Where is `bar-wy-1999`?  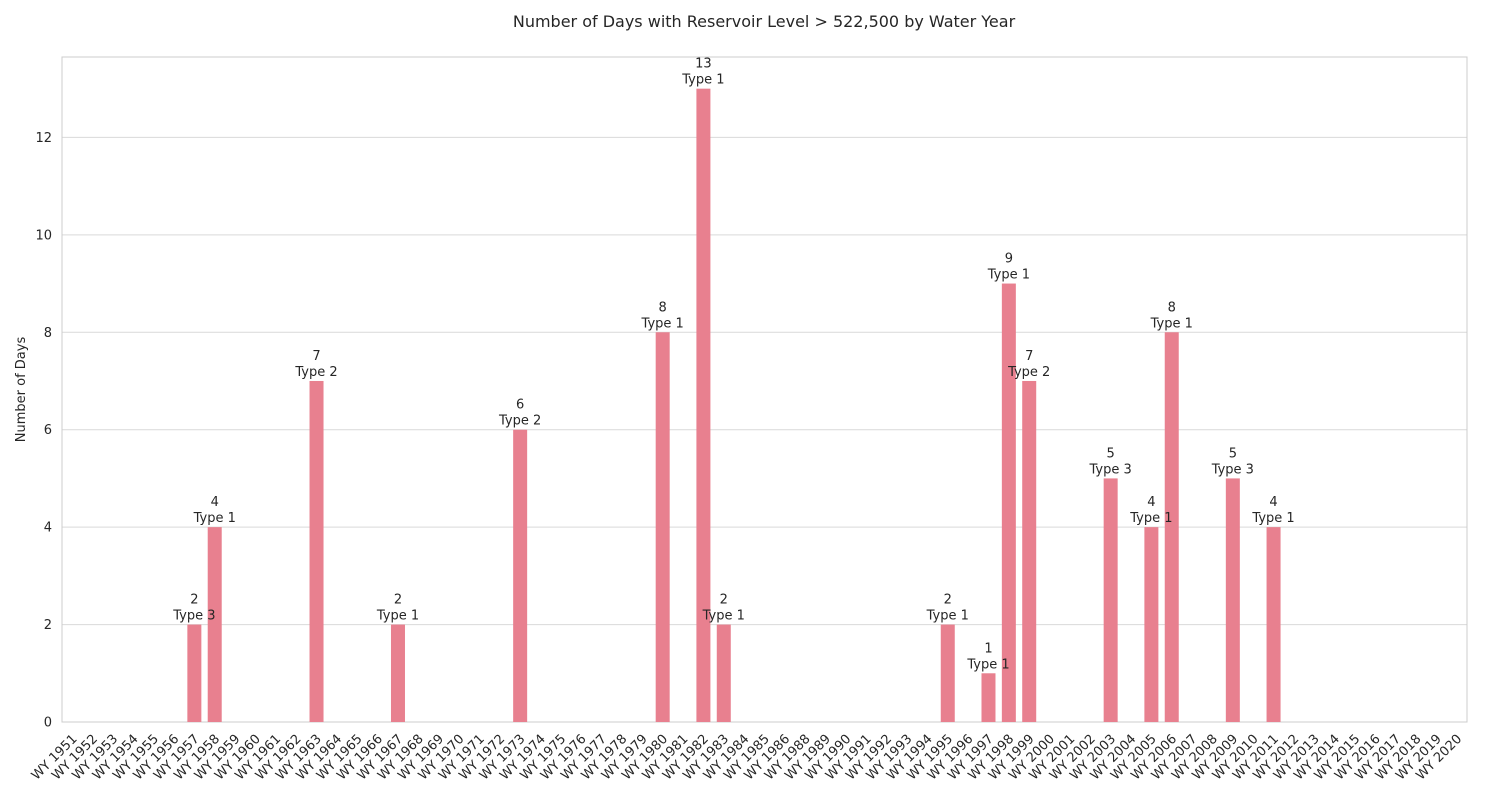 bar-wy-1999 is located at coordinates (1029, 551).